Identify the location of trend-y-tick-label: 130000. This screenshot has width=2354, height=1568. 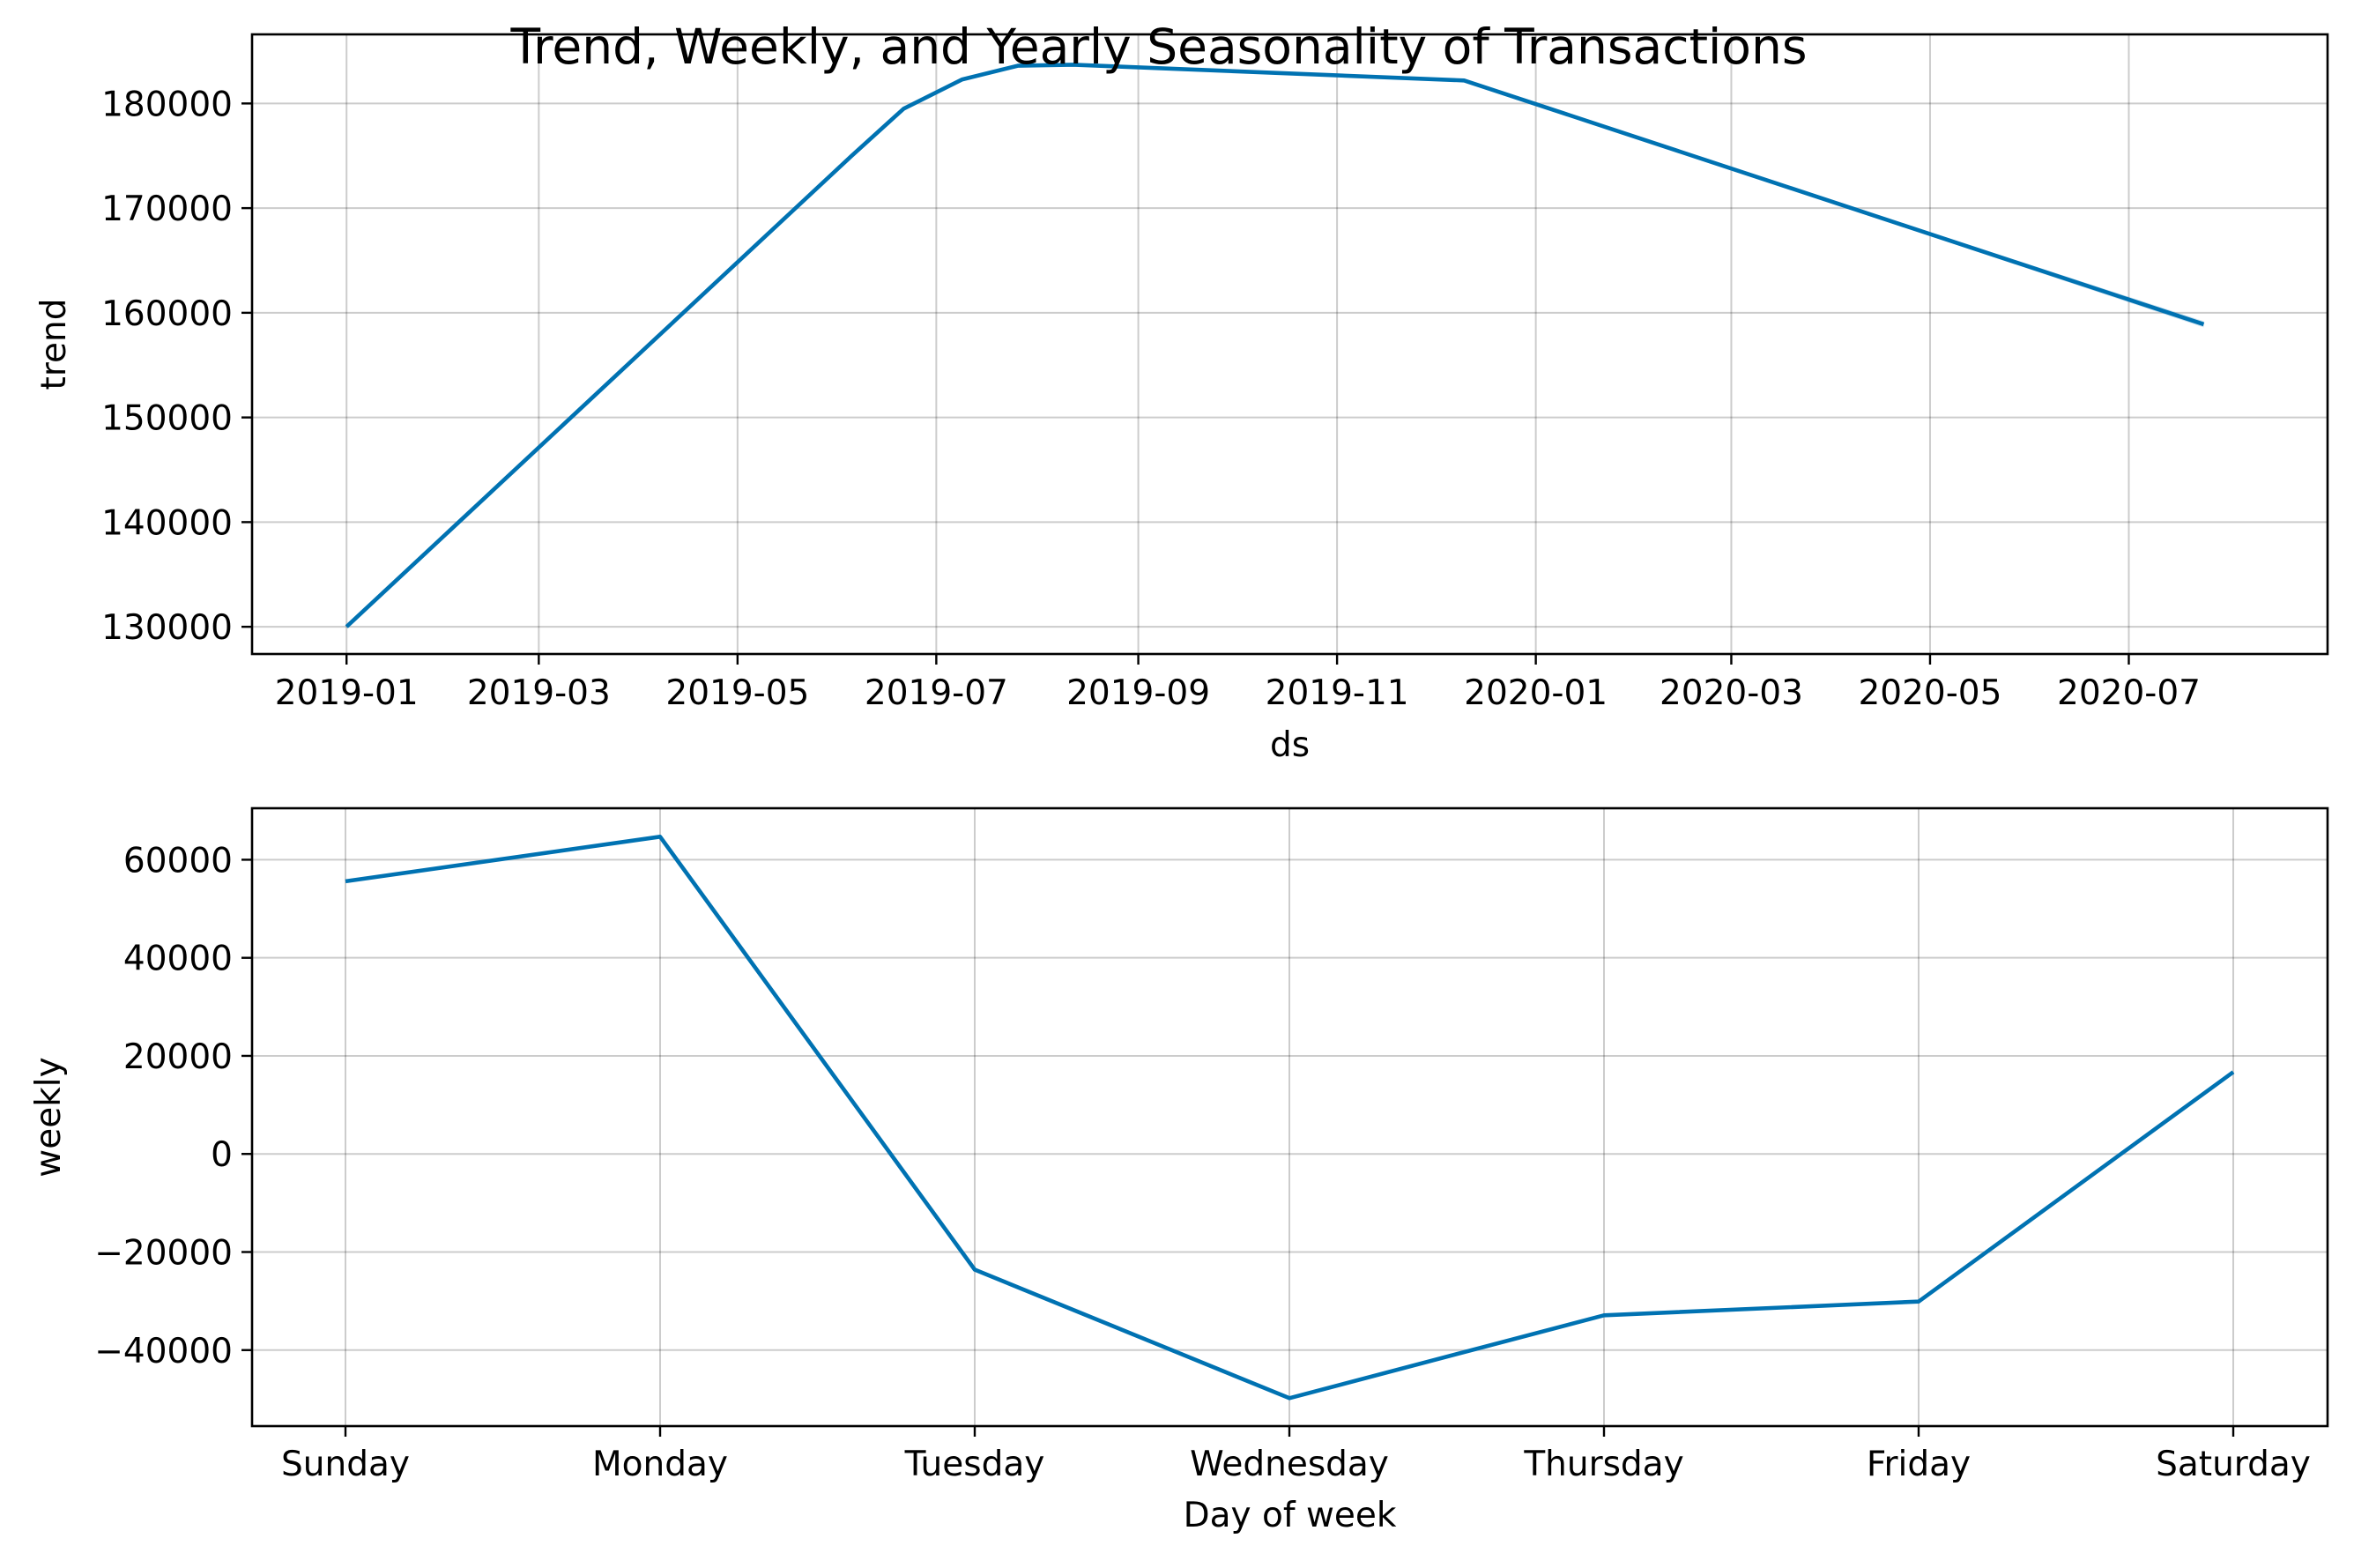
(167, 628).